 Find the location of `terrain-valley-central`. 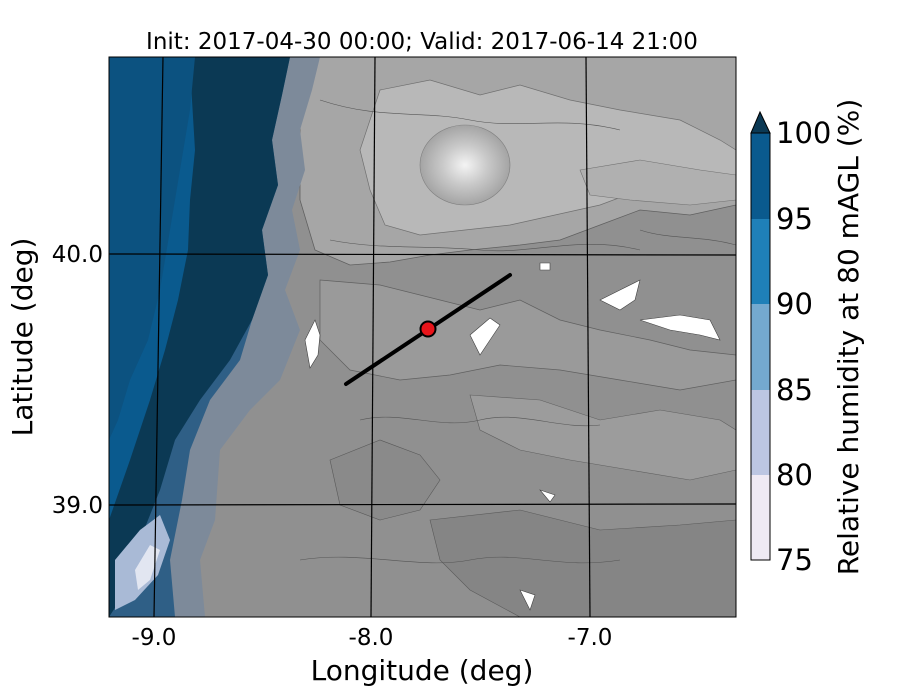

terrain-valley-central is located at coordinates (527, 335).